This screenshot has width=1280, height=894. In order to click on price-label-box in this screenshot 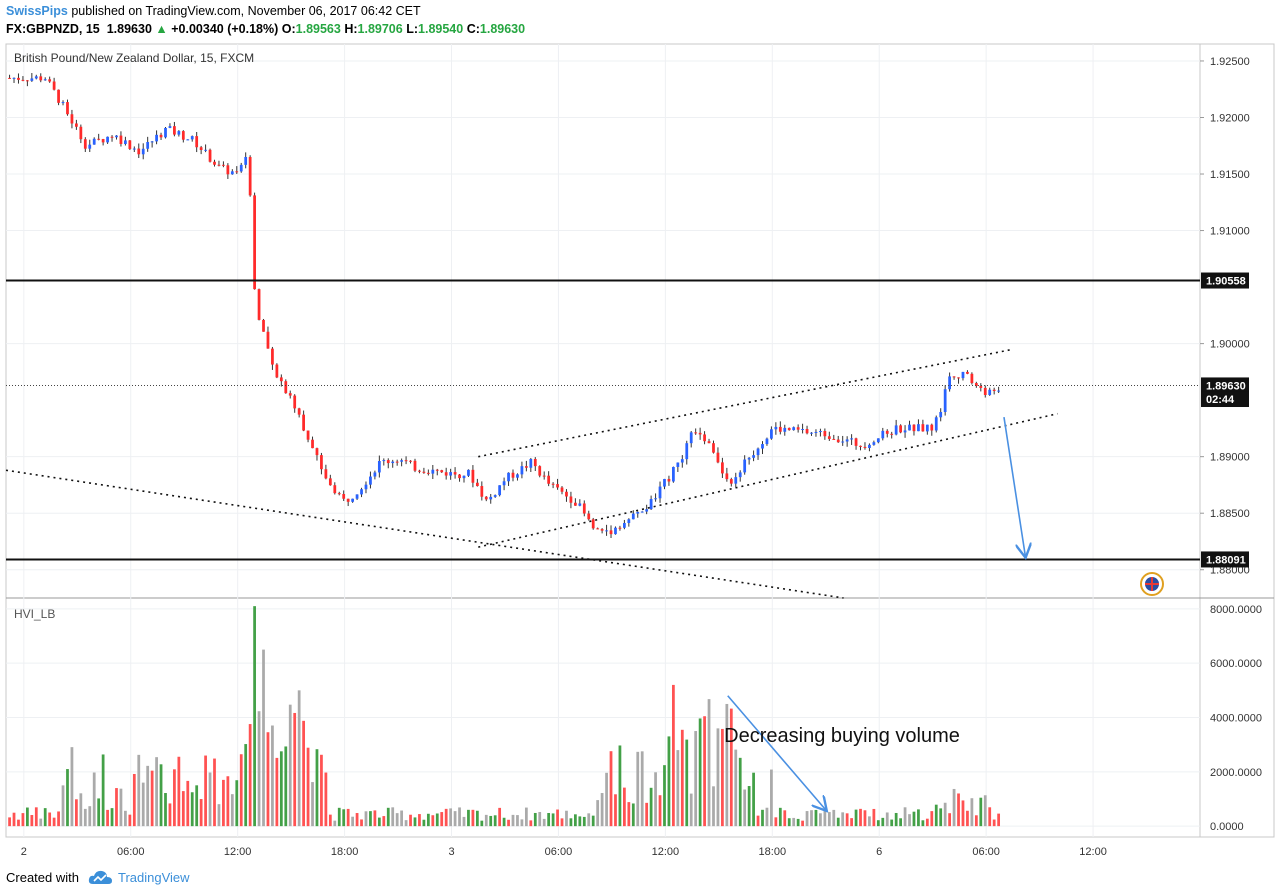, I will do `click(1225, 559)`.